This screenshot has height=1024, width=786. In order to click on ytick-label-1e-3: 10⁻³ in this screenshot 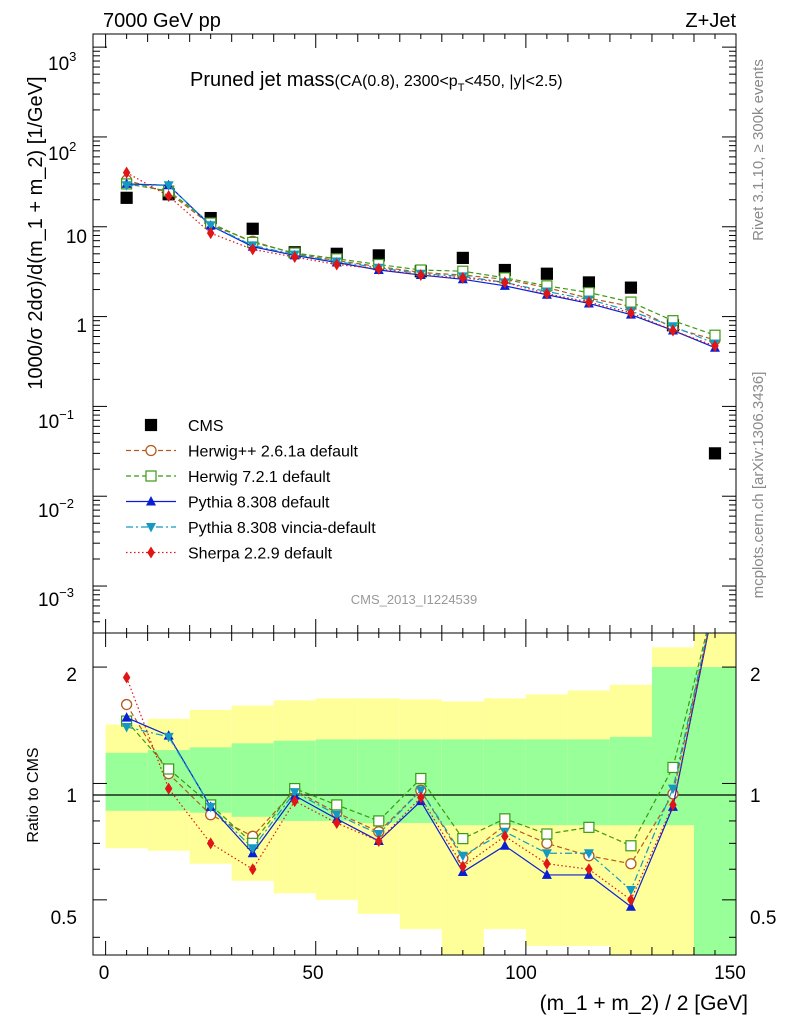, I will do `click(56, 598)`.